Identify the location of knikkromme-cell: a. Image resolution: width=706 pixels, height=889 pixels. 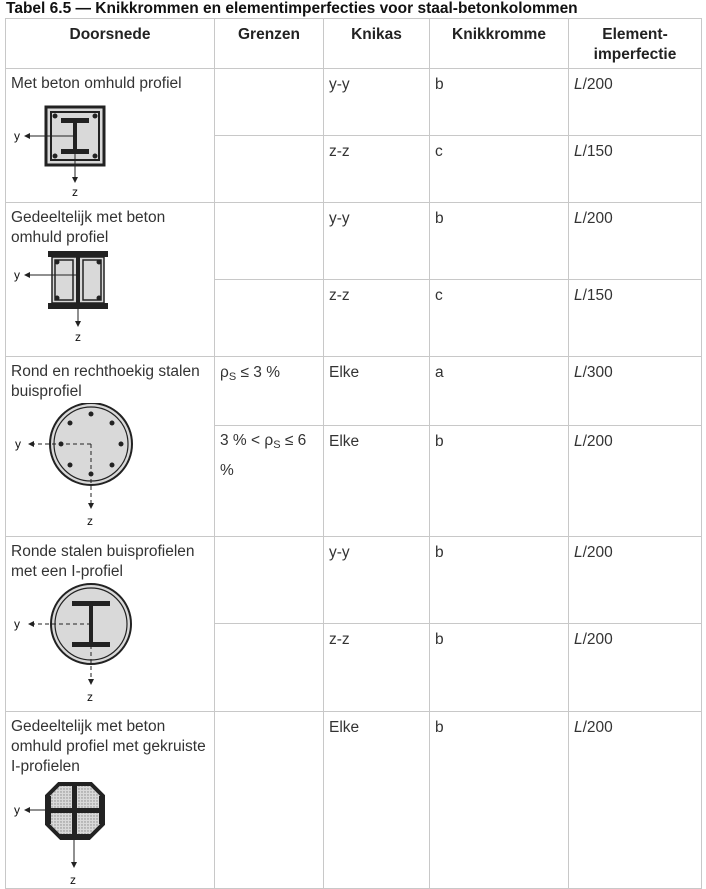
(499, 391).